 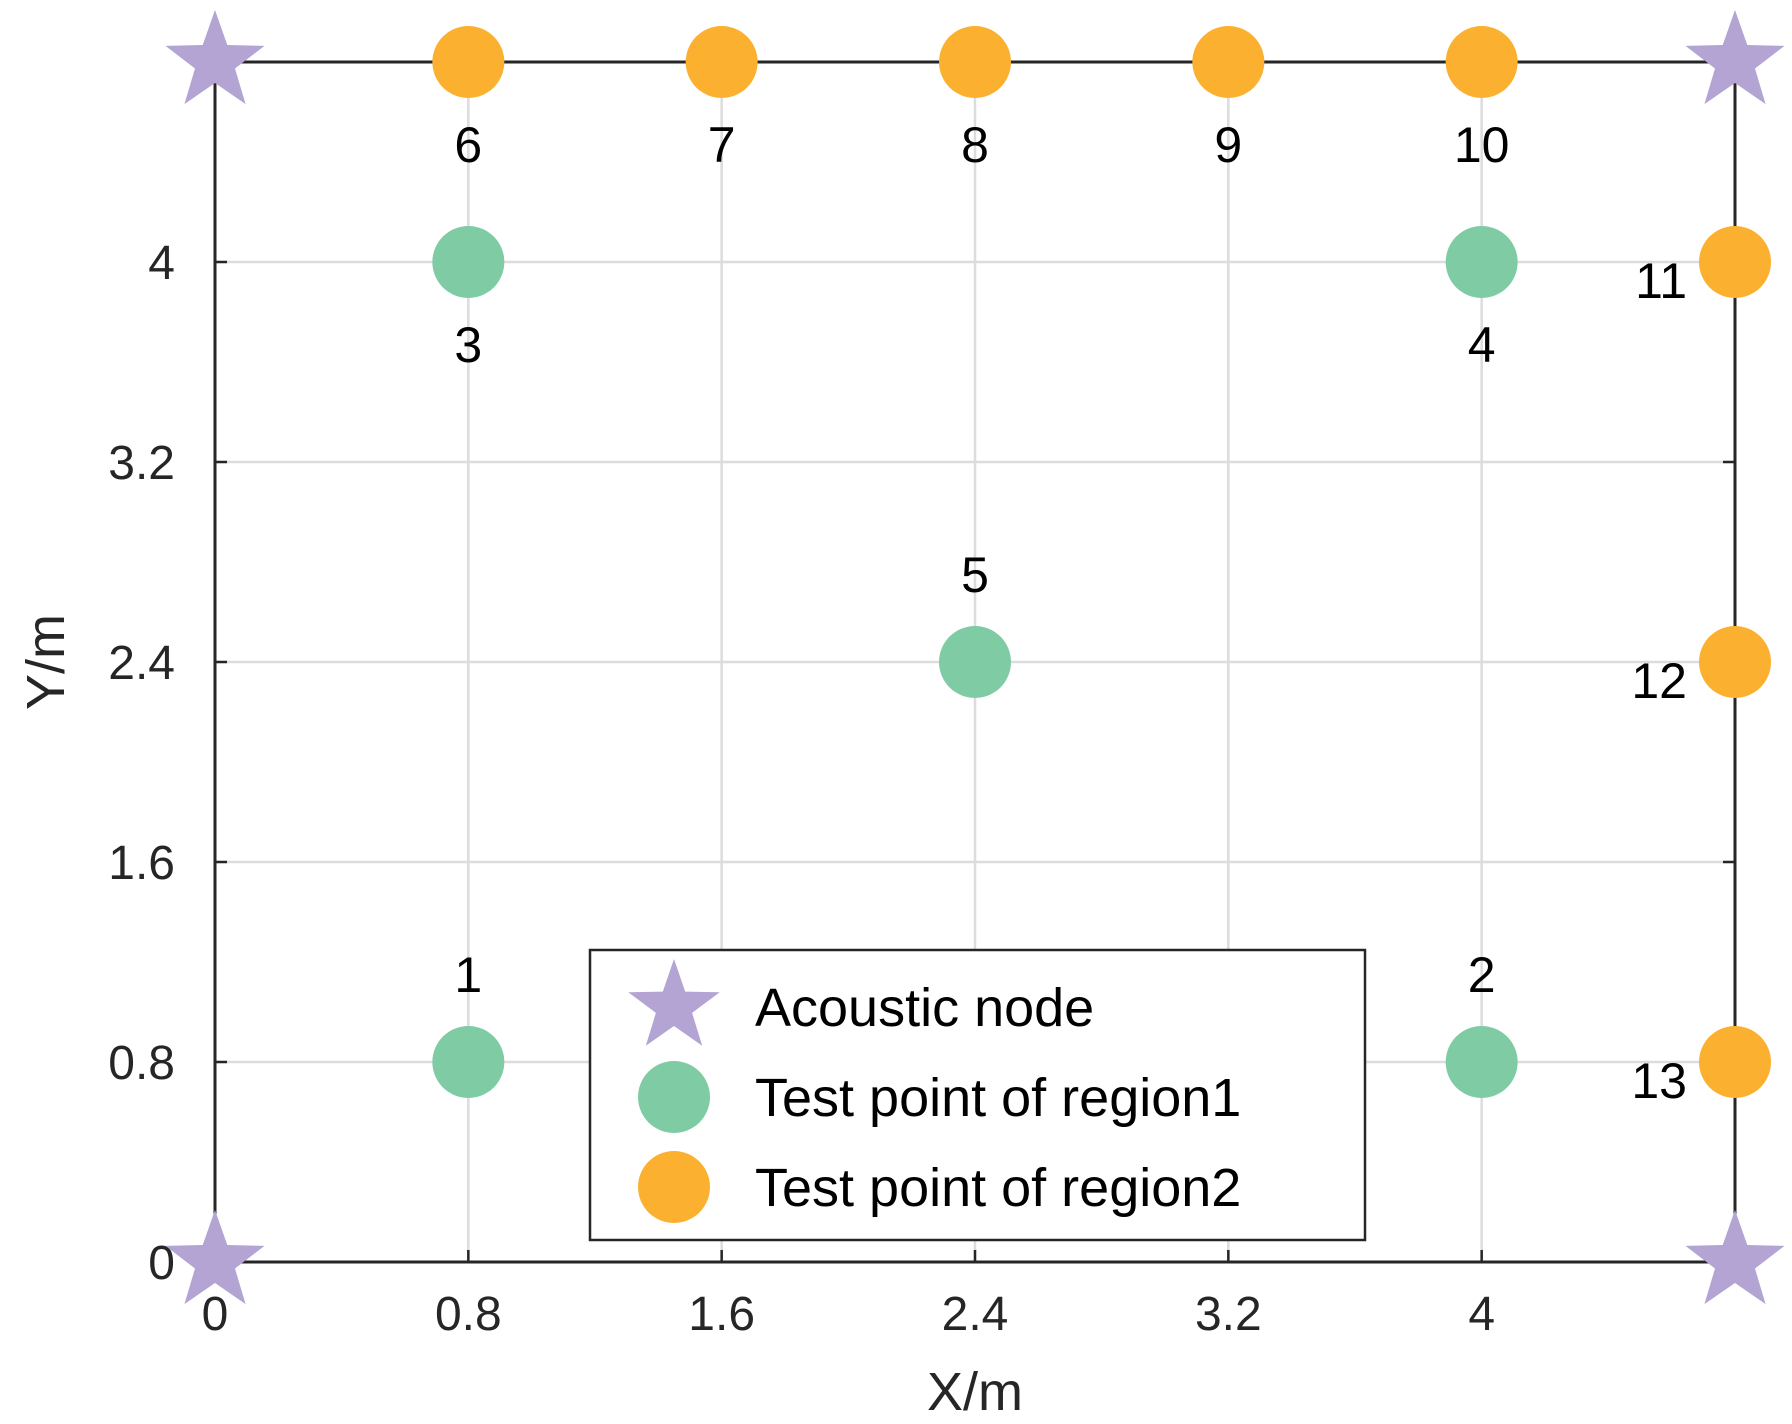 What do you see at coordinates (721, 1314) in the screenshot?
I see `x-tick-label: 1.6` at bounding box center [721, 1314].